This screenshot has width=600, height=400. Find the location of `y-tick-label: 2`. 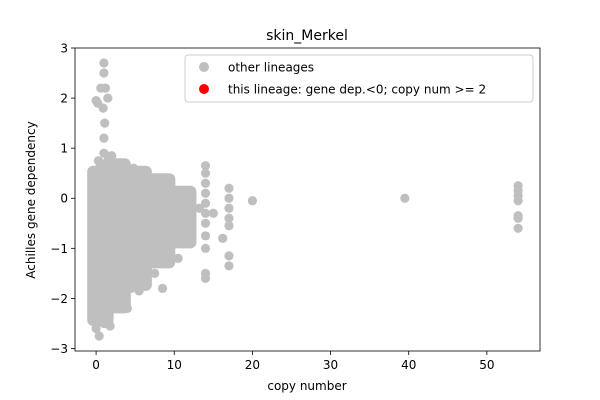

y-tick-label: 2 is located at coordinates (64, 99).